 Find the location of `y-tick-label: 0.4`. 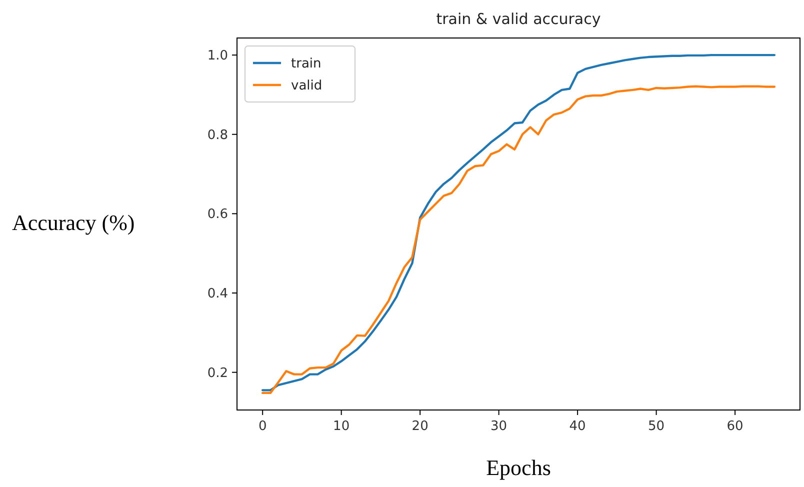

y-tick-label: 0.4 is located at coordinates (217, 294).